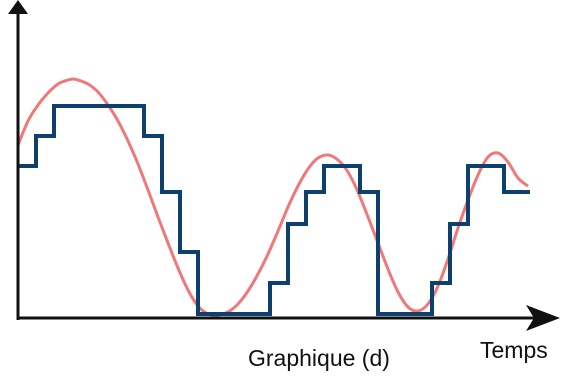  Describe the element at coordinates (319, 358) in the screenshot. I see `chart-caption: Graphique (d)` at that location.